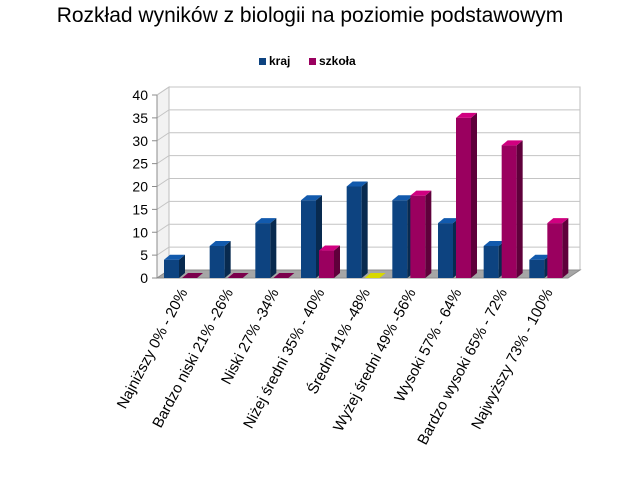 Image resolution: width=620 pixels, height=483 pixels. What do you see at coordinates (284, 359) in the screenshot?
I see `x-category-label: Niżej średni 35% - 40%` at bounding box center [284, 359].